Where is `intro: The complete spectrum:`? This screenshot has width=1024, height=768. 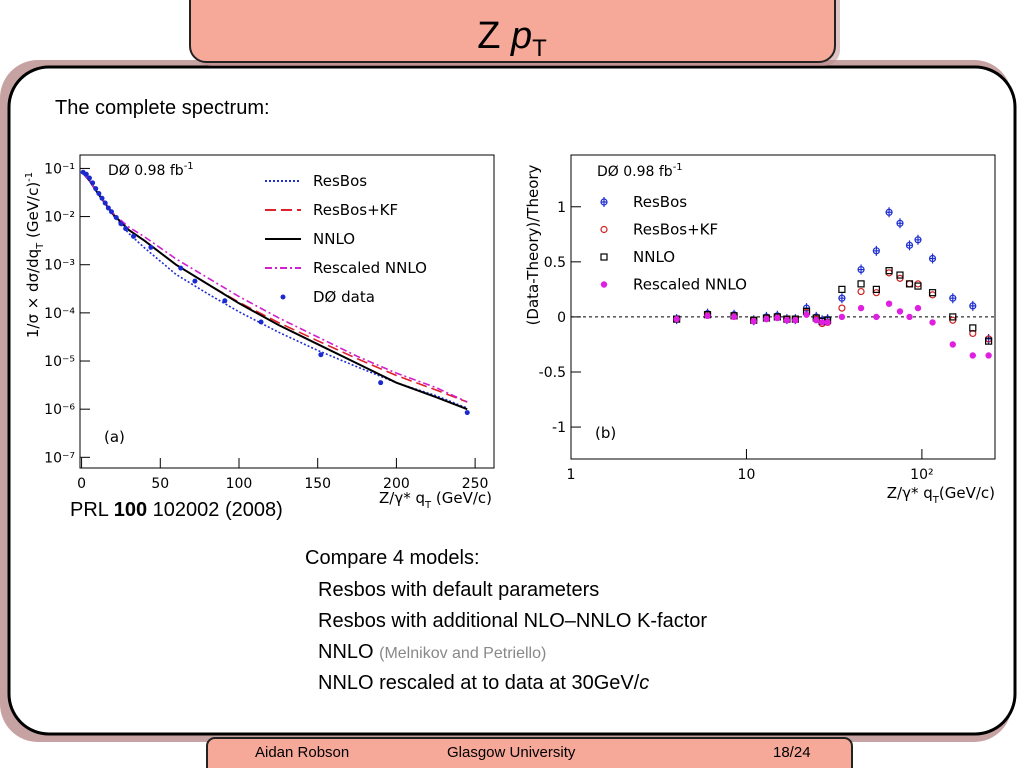 intro: The complete spectrum: is located at coordinates (162, 108).